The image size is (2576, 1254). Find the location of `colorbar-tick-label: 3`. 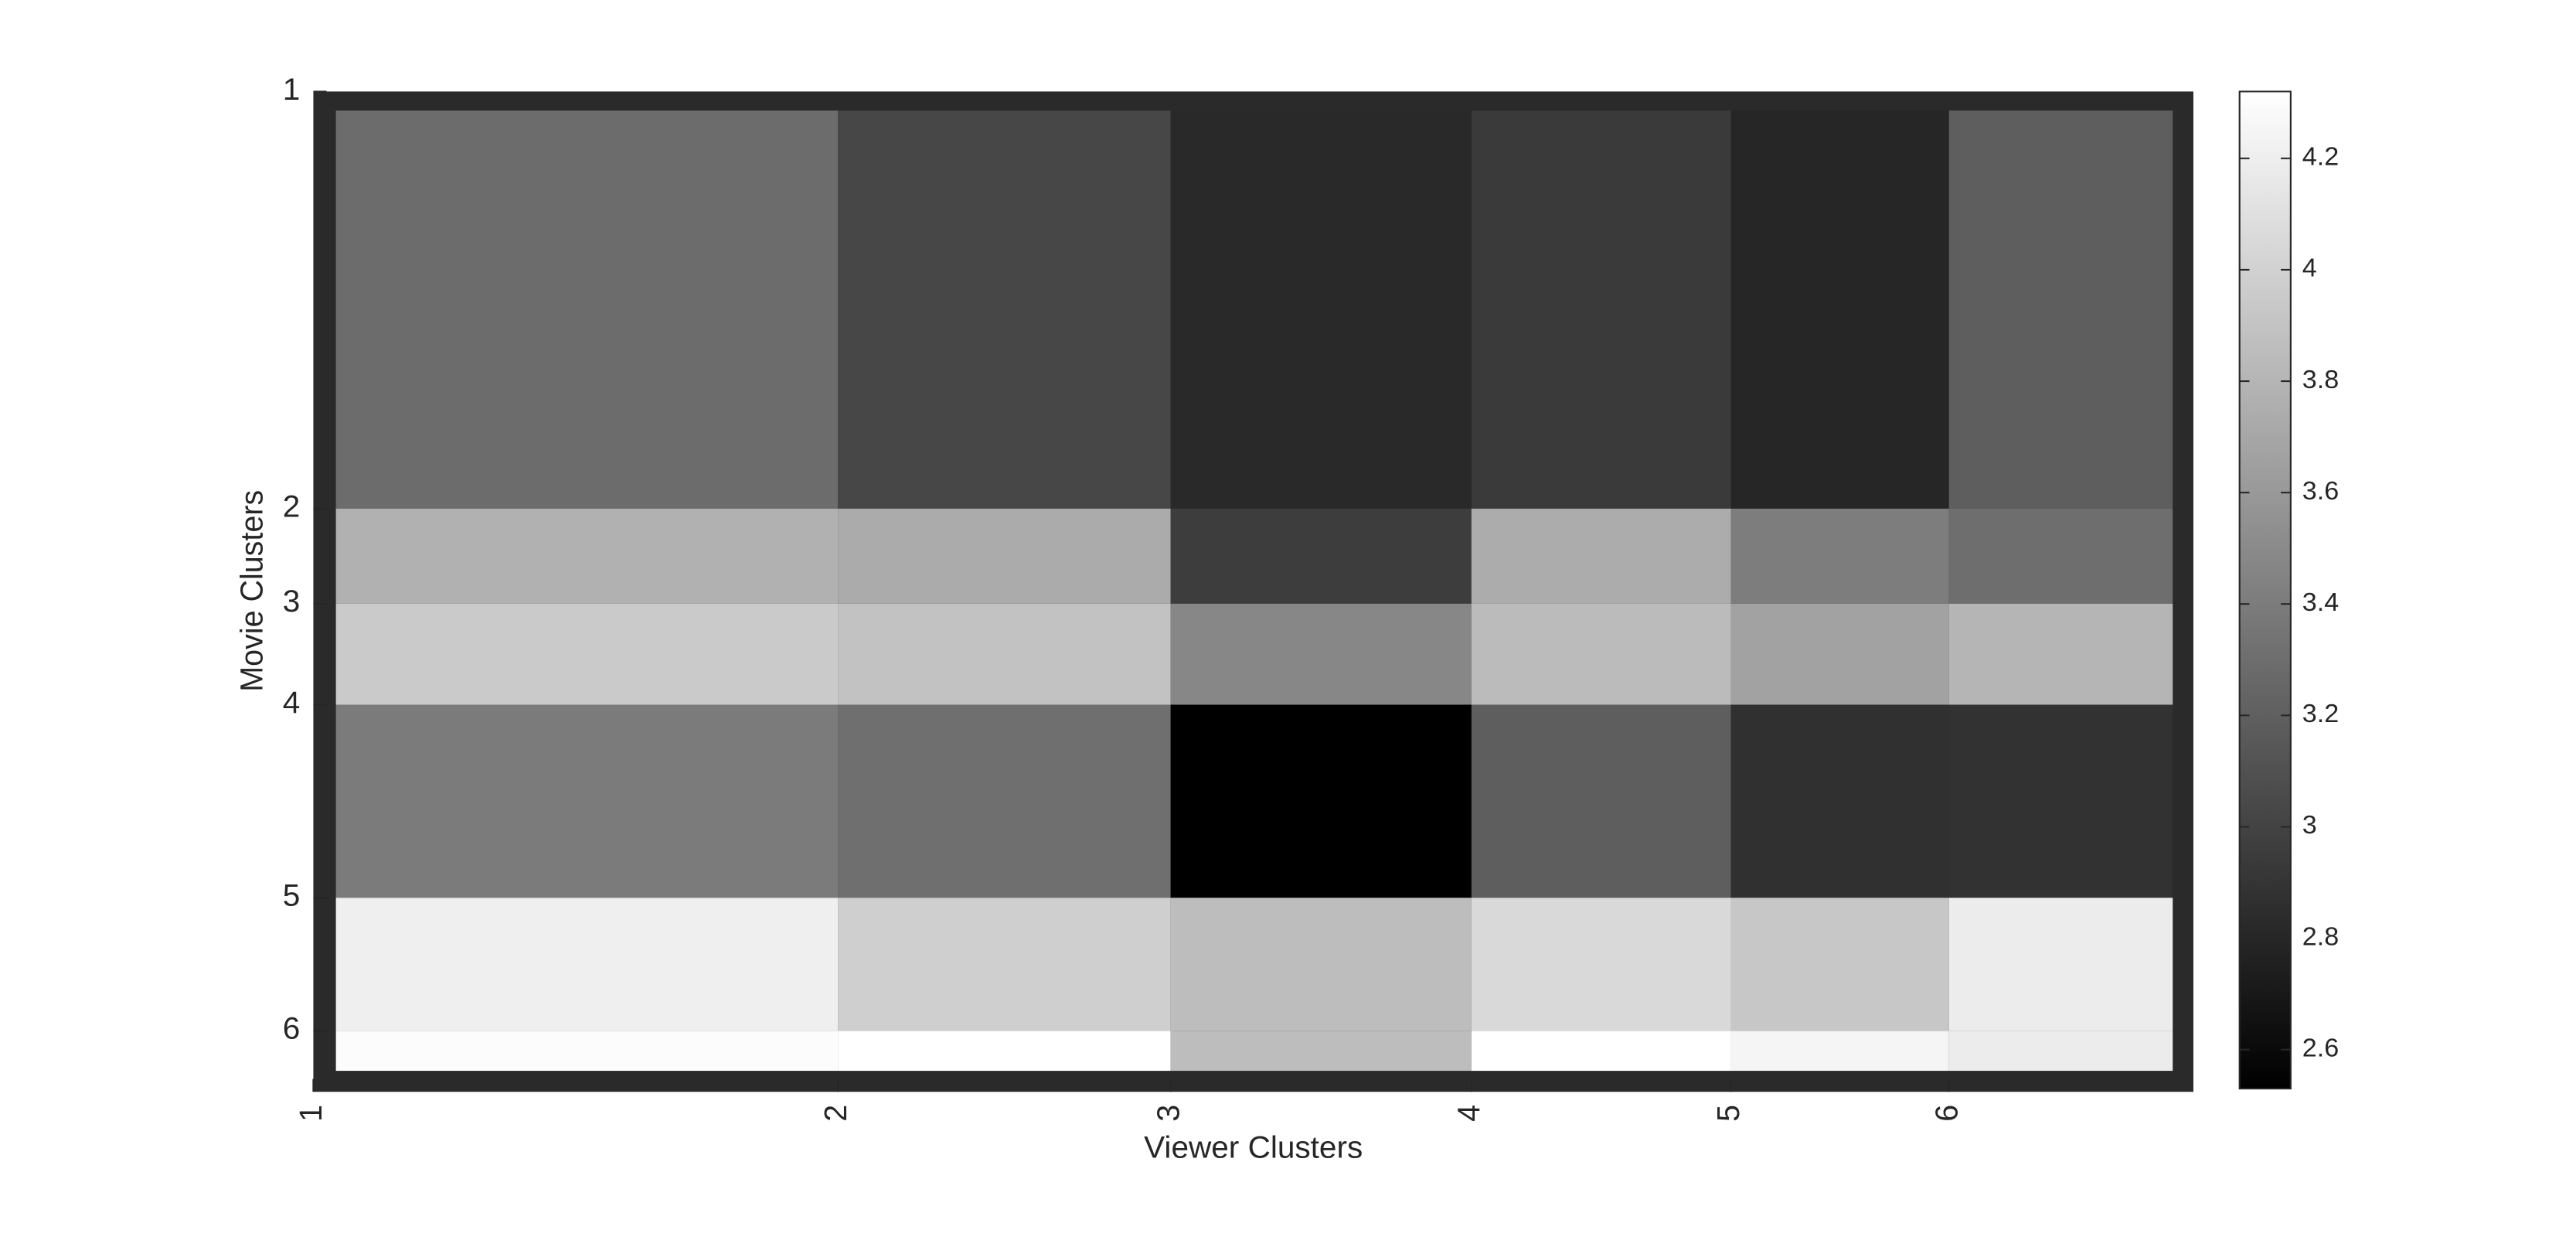

colorbar-tick-label: 3 is located at coordinates (2309, 826).